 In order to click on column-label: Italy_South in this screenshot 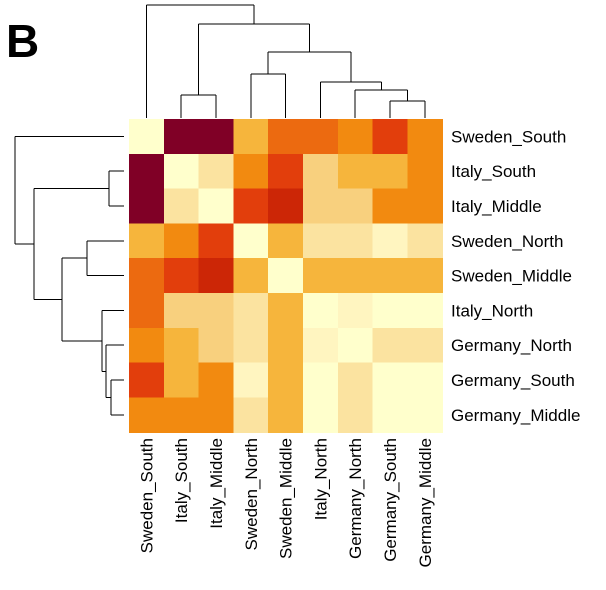, I will do `click(181, 480)`.